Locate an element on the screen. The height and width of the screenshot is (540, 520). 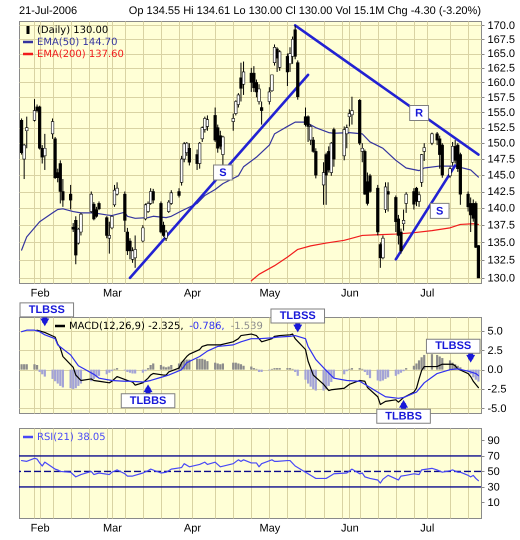
y-tick-label: 70 is located at coordinates (494, 456).